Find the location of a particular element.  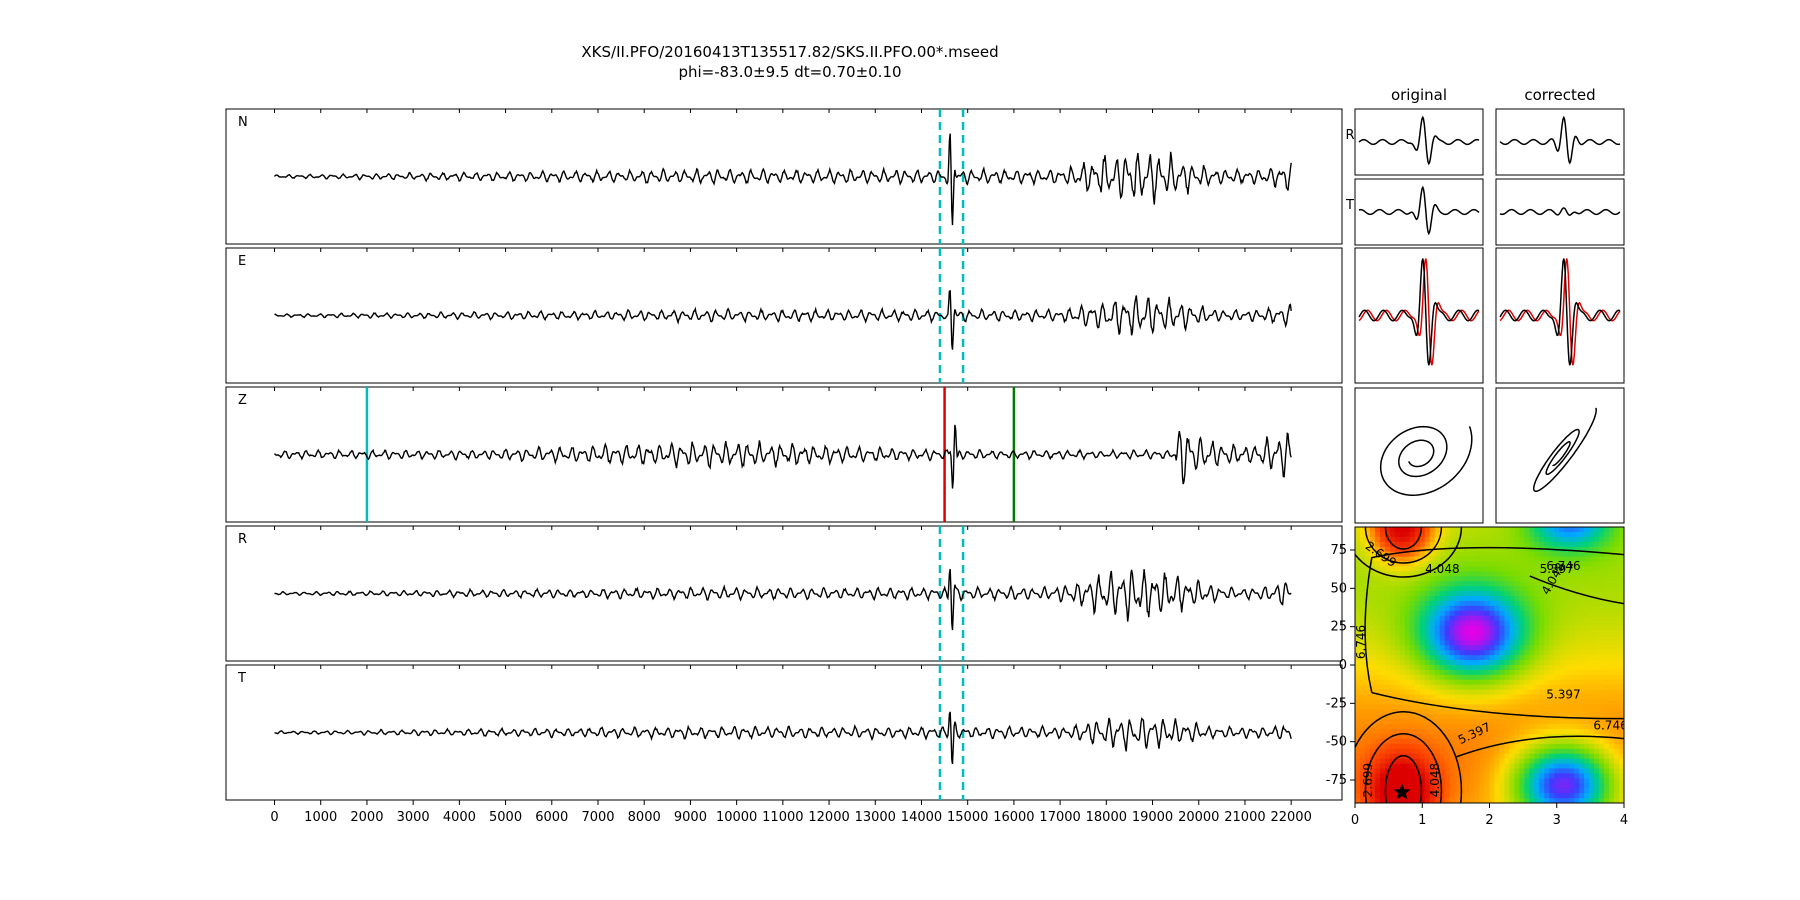

x-tick-label: 2000 is located at coordinates (366, 817).